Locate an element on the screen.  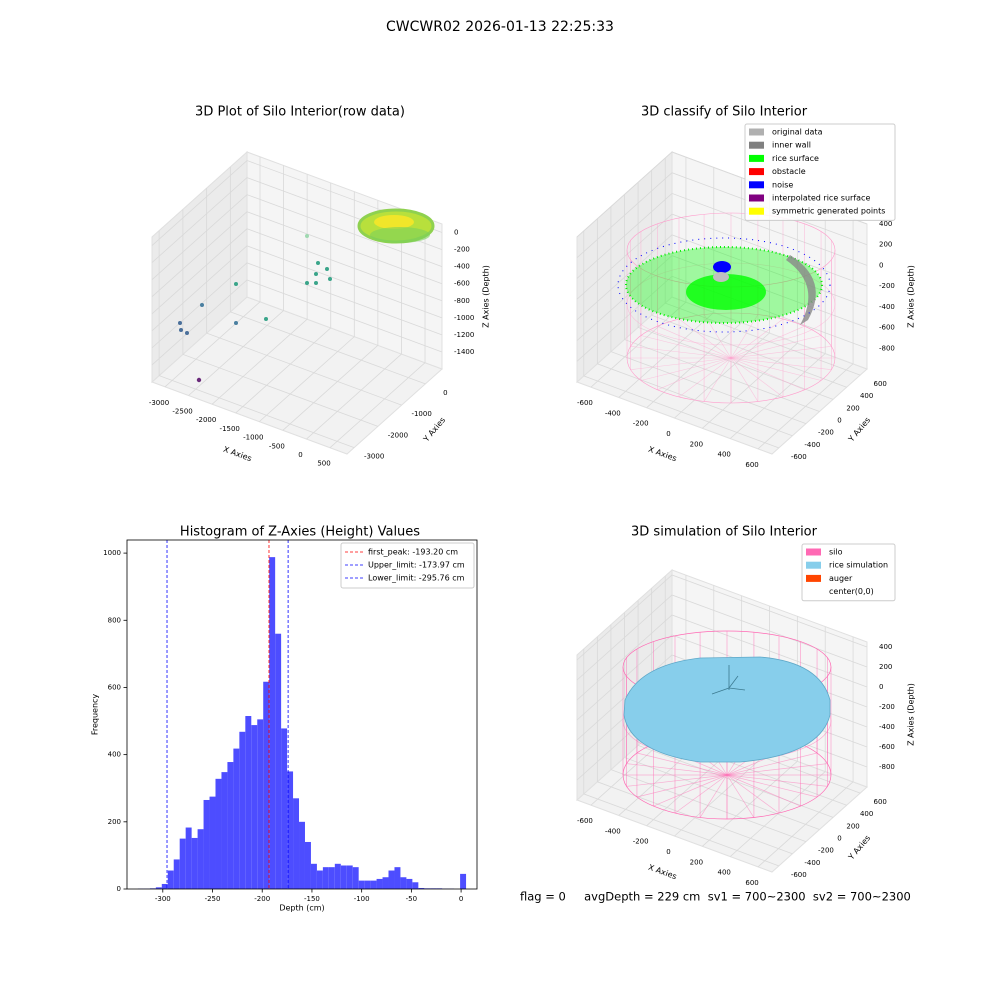
x-tick-label: -100 is located at coordinates (362, 899).